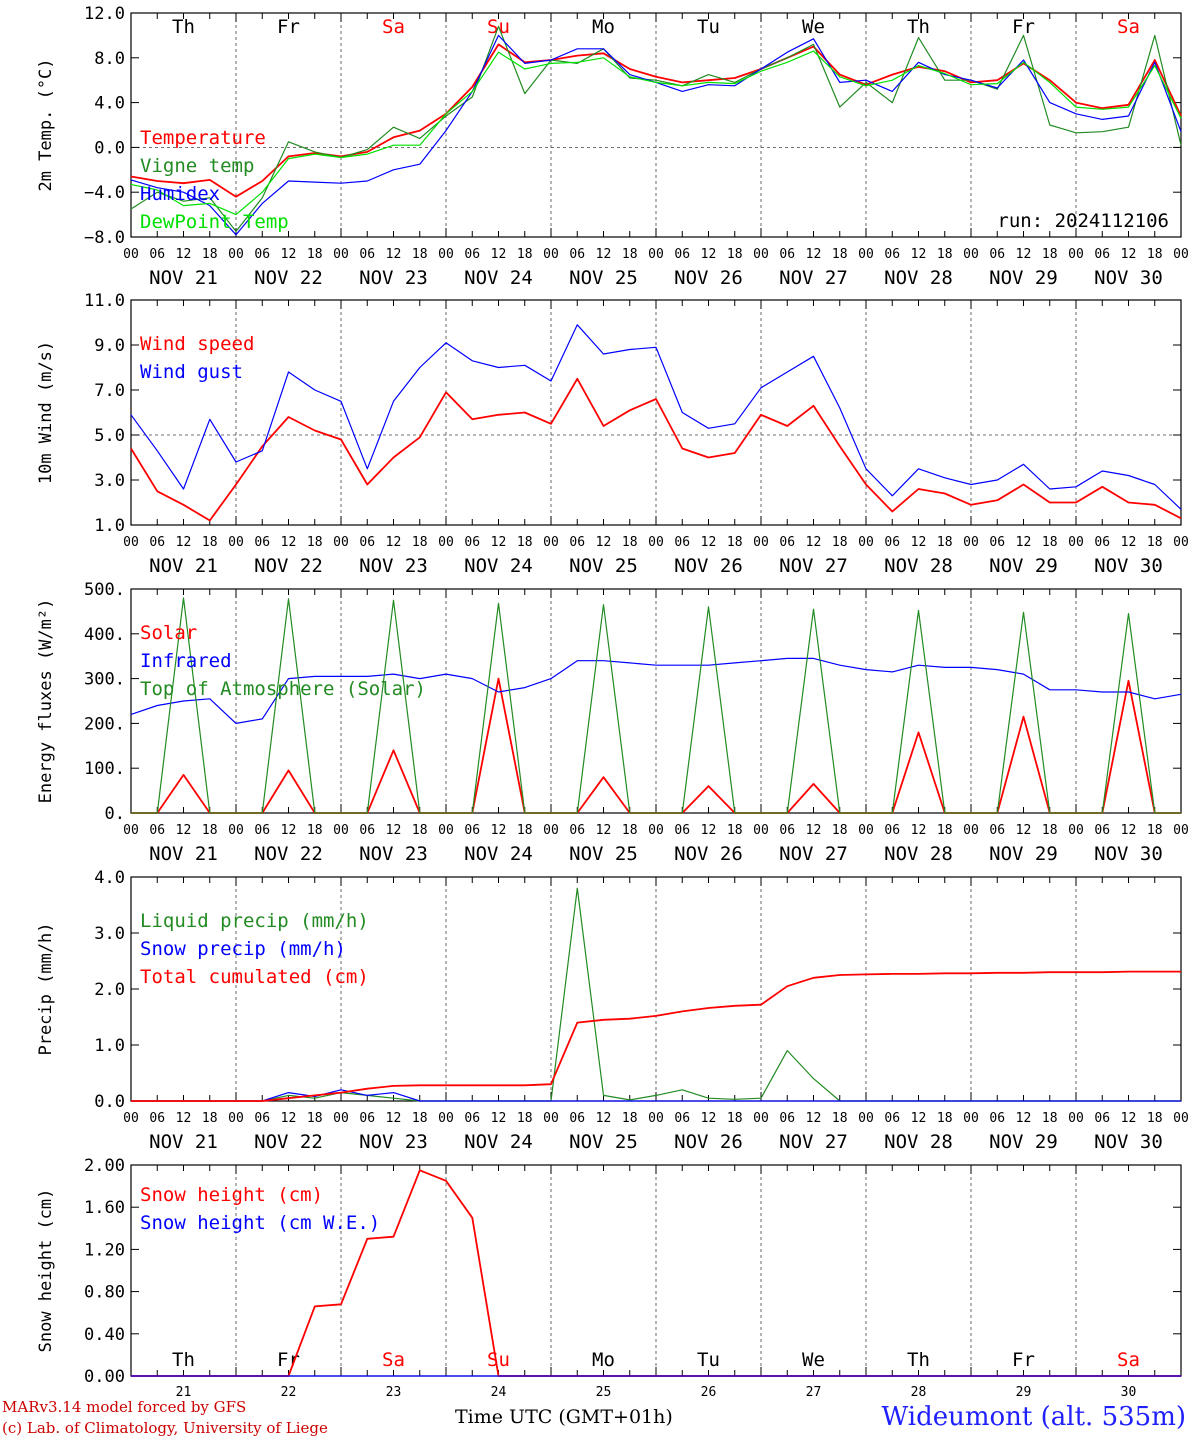 Image resolution: width=1194 pixels, height=1440 pixels. What do you see at coordinates (231, 1195) in the screenshot?
I see `legend-entry: Snow height (cm)` at bounding box center [231, 1195].